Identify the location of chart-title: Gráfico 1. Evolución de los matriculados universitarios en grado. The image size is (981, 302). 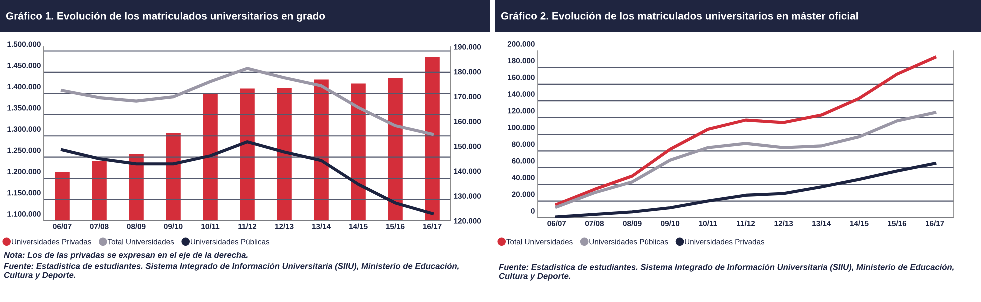
(166, 17).